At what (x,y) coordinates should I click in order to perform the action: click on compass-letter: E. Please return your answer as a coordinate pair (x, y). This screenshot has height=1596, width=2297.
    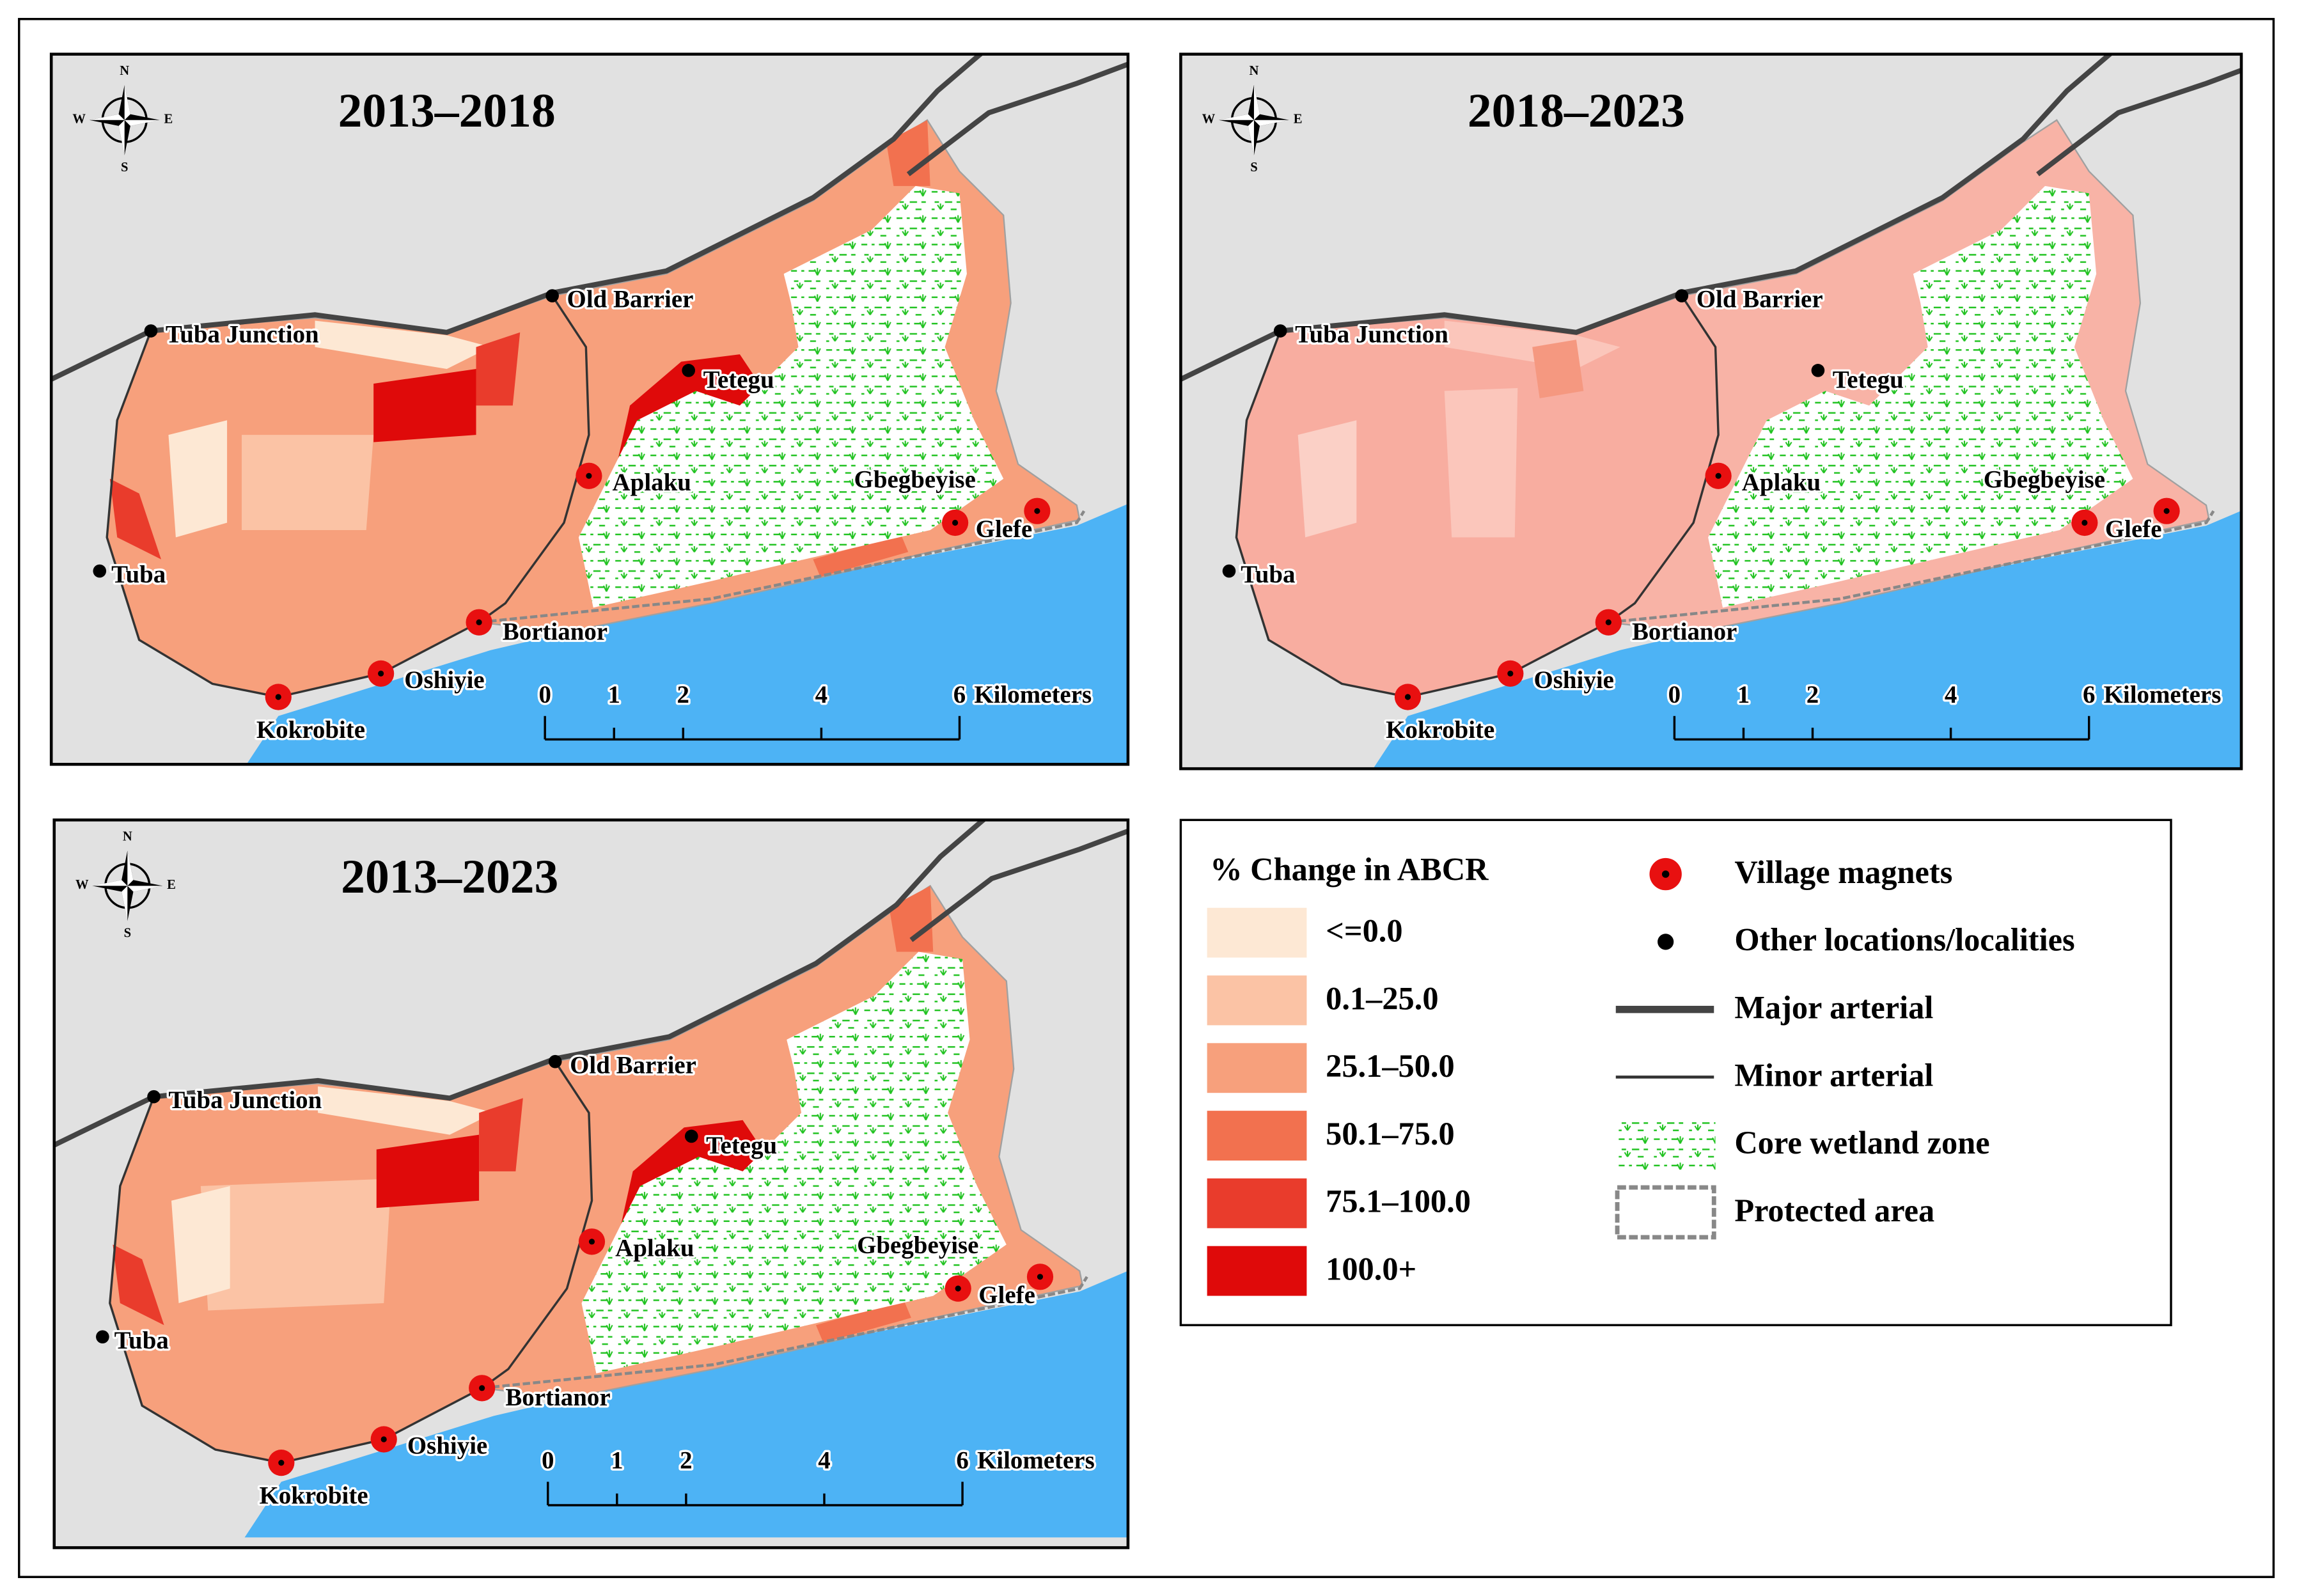
    Looking at the image, I should click on (171, 885).